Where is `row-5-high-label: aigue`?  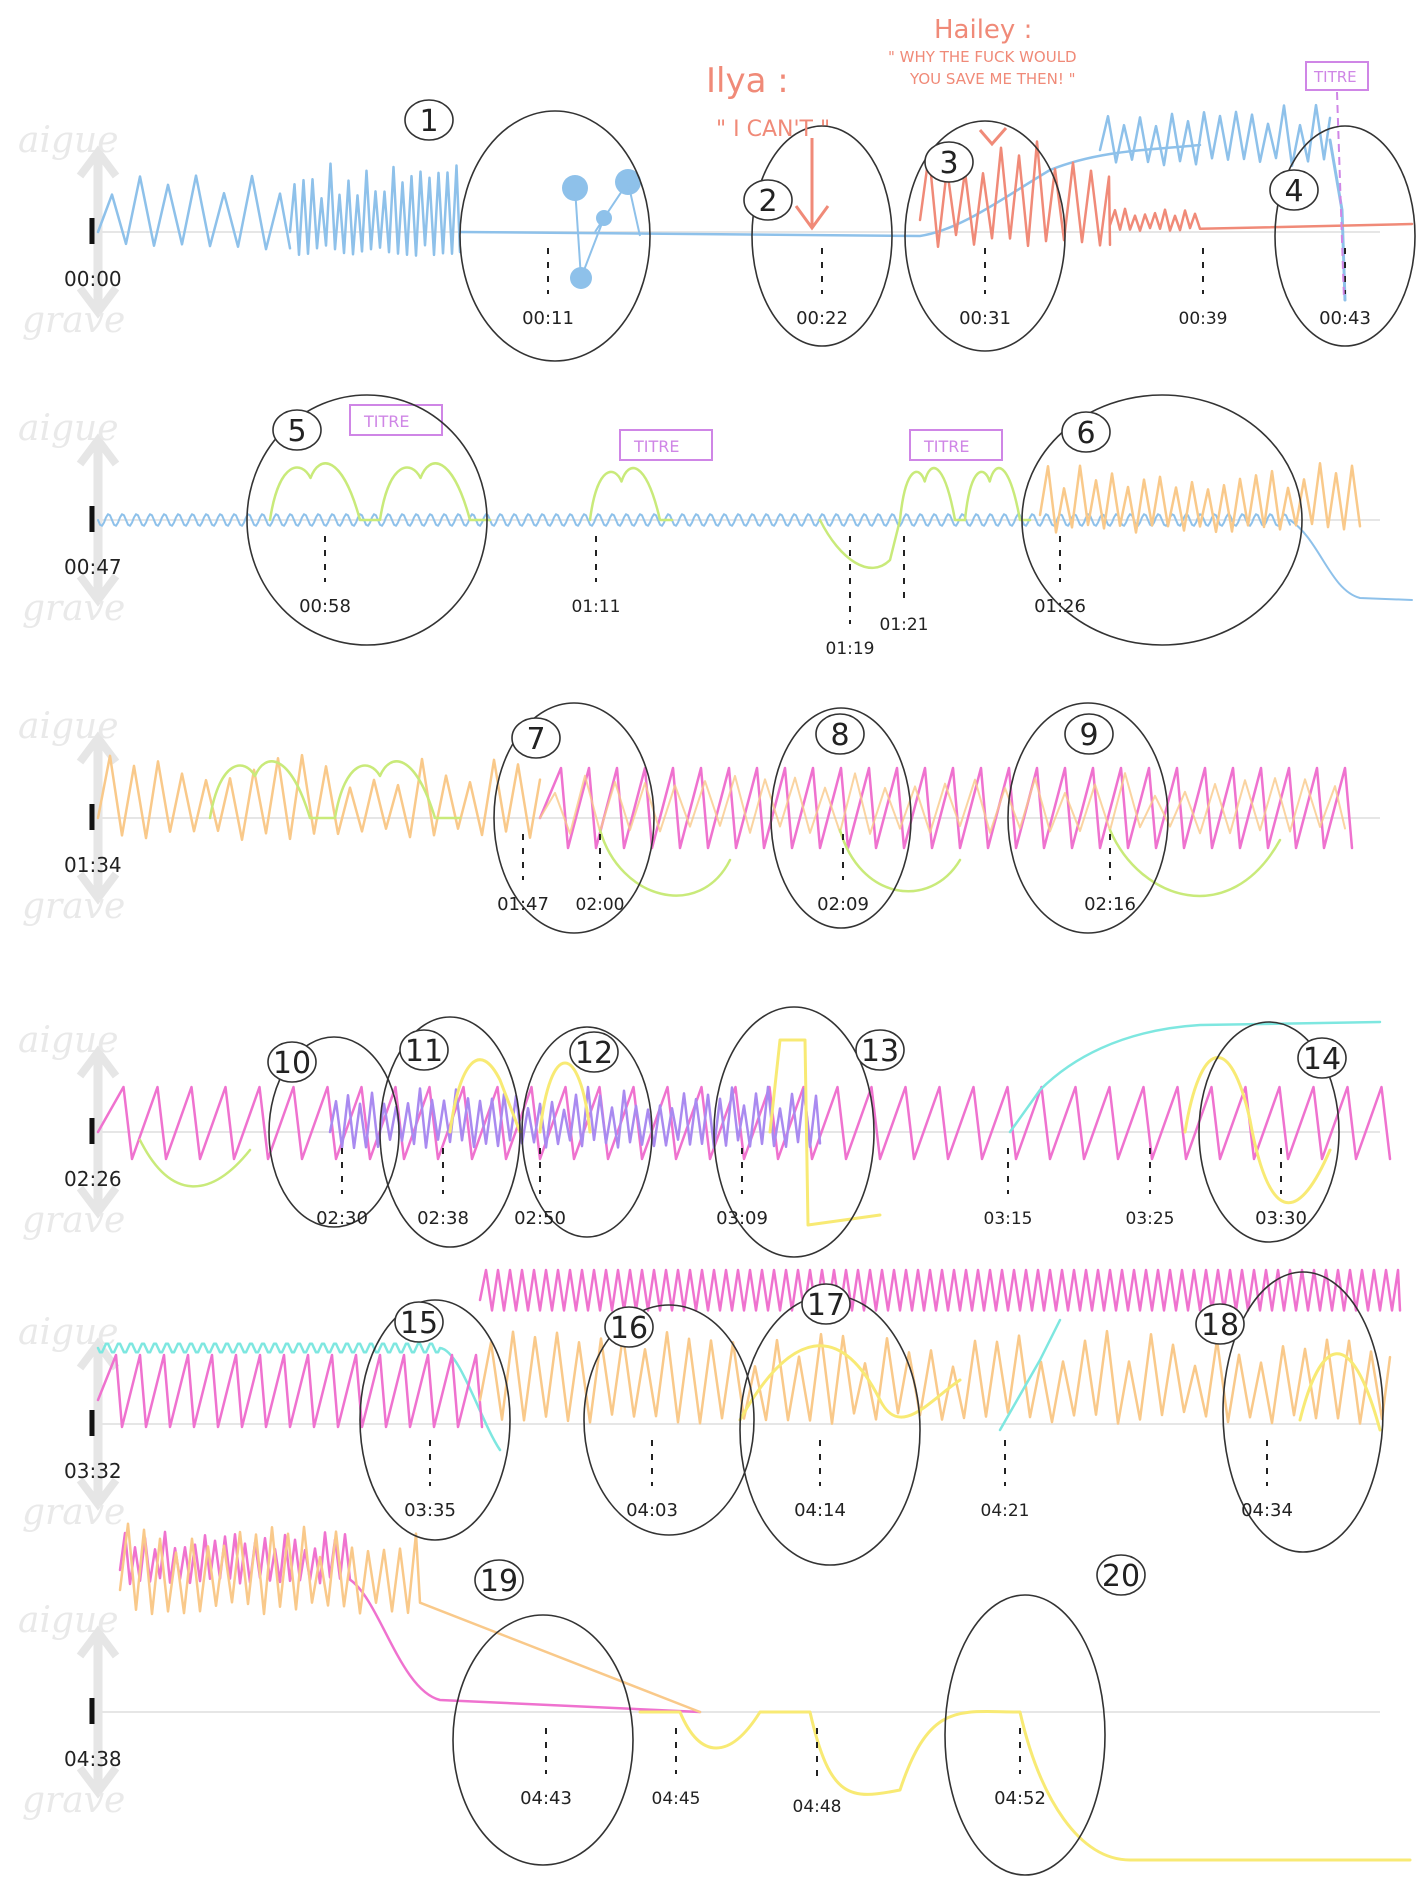 row-5-high-label: aigue is located at coordinates (68, 1332).